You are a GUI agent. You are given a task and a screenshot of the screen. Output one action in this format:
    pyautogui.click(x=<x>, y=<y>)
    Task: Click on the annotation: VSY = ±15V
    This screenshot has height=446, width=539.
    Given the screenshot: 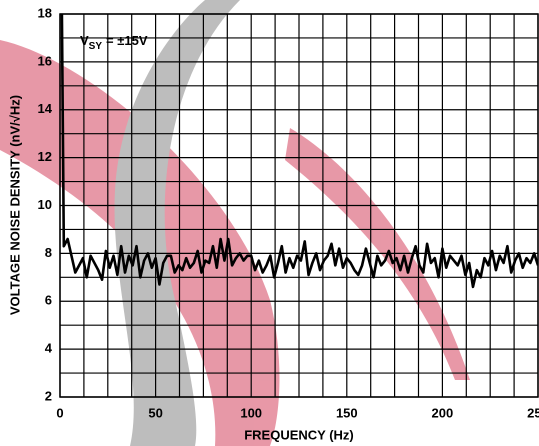 What is the action you would take?
    pyautogui.click(x=114, y=42)
    